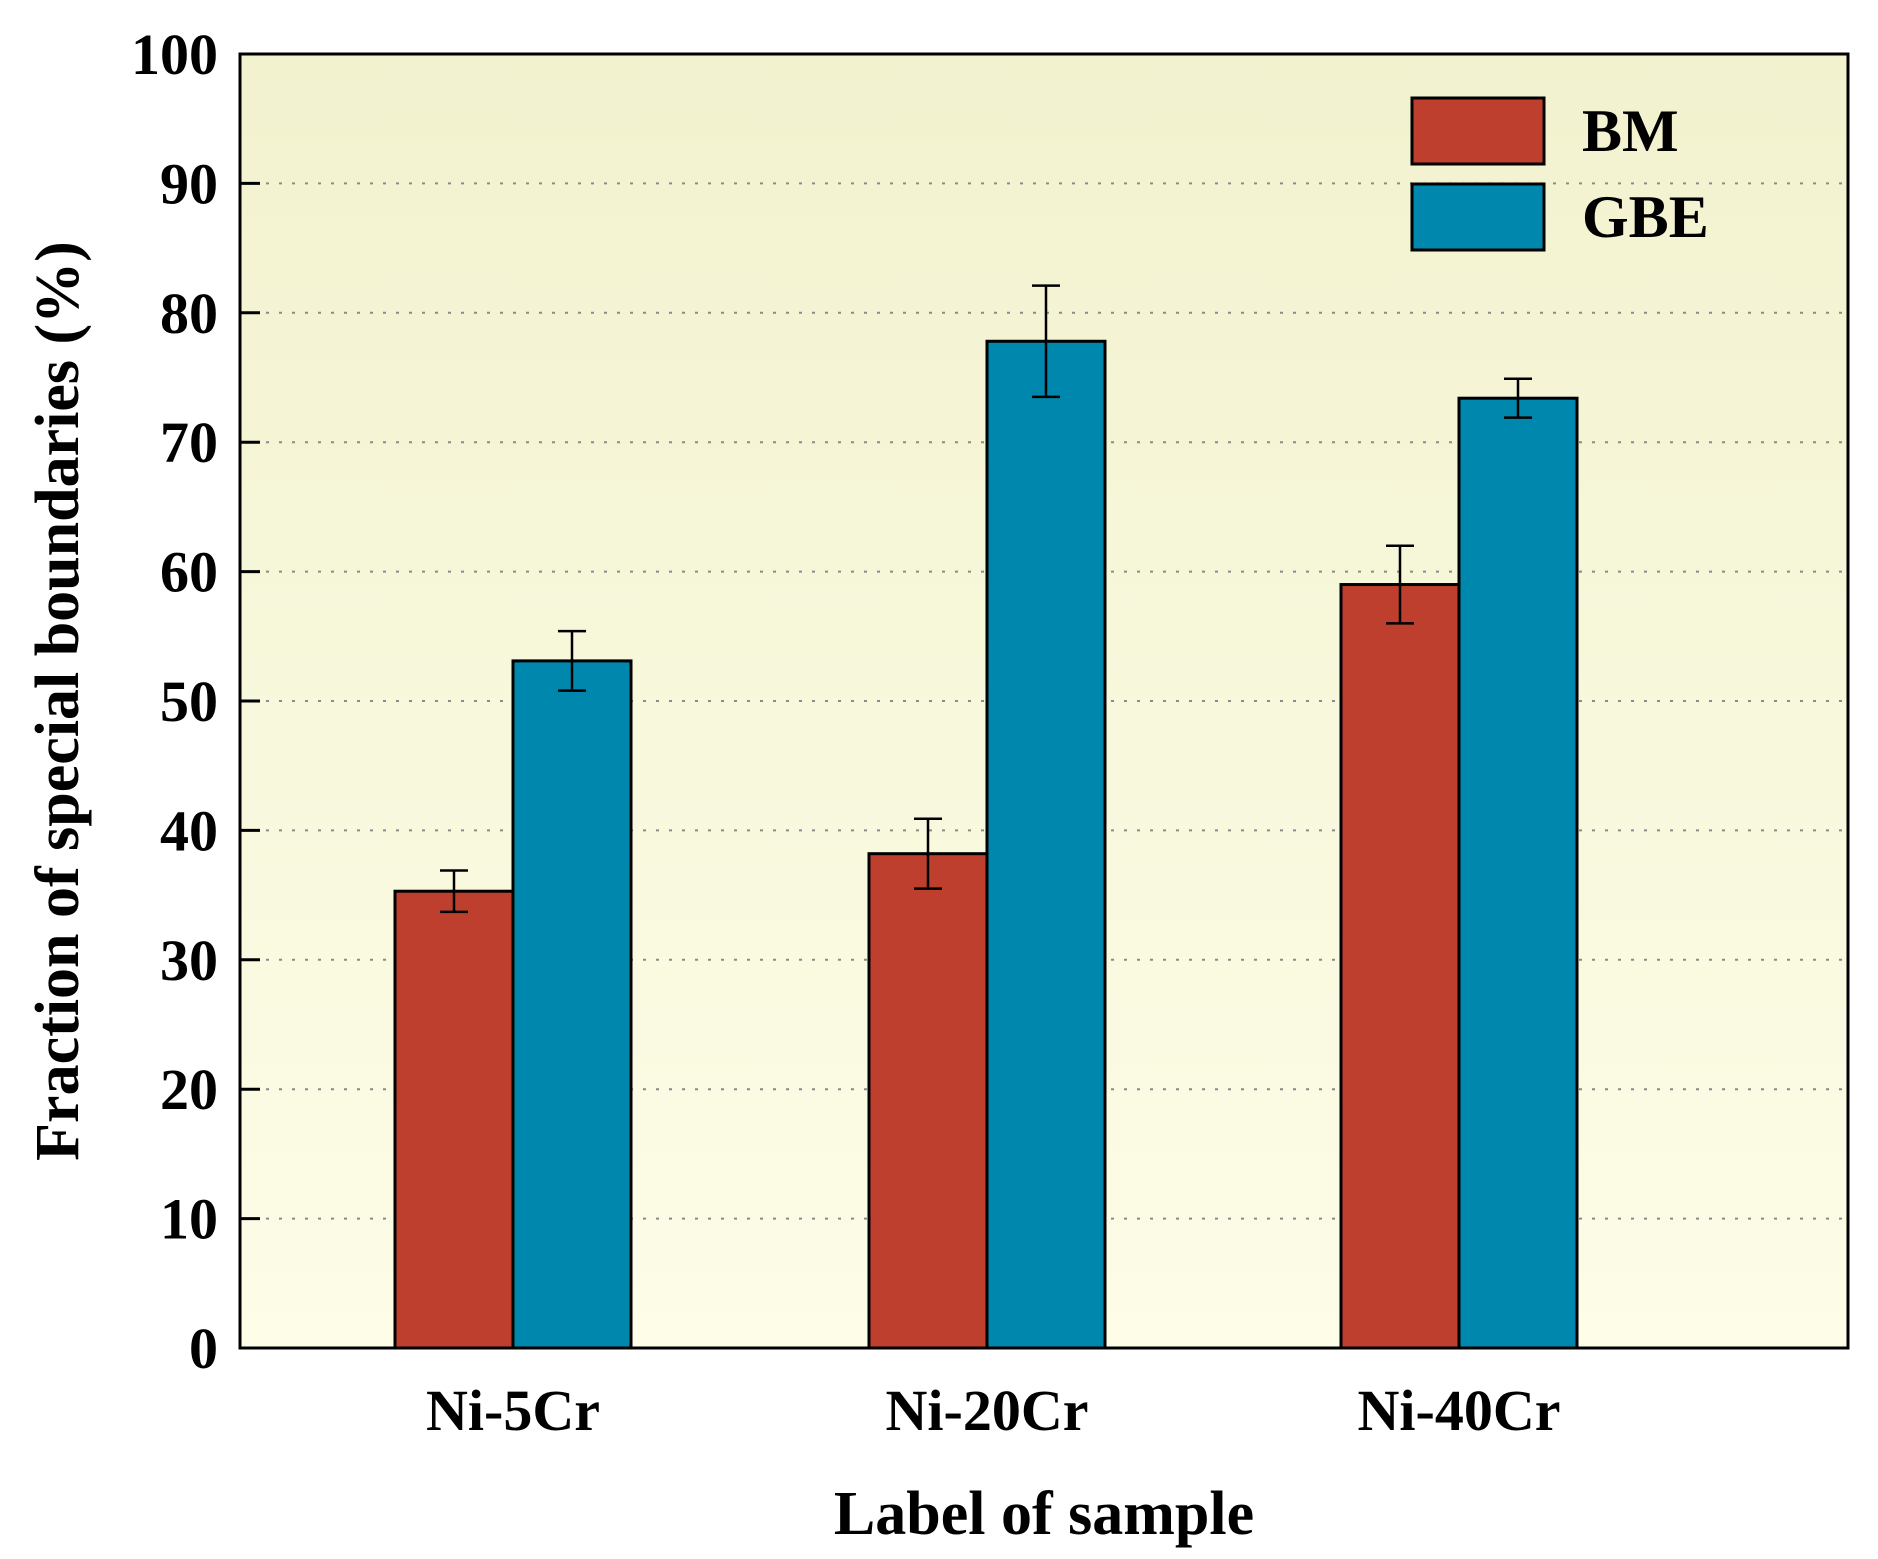 The width and height of the screenshot is (1878, 1559). What do you see at coordinates (58, 701) in the screenshot?
I see `y-axis-label: Fraction of special boundaries (%)` at bounding box center [58, 701].